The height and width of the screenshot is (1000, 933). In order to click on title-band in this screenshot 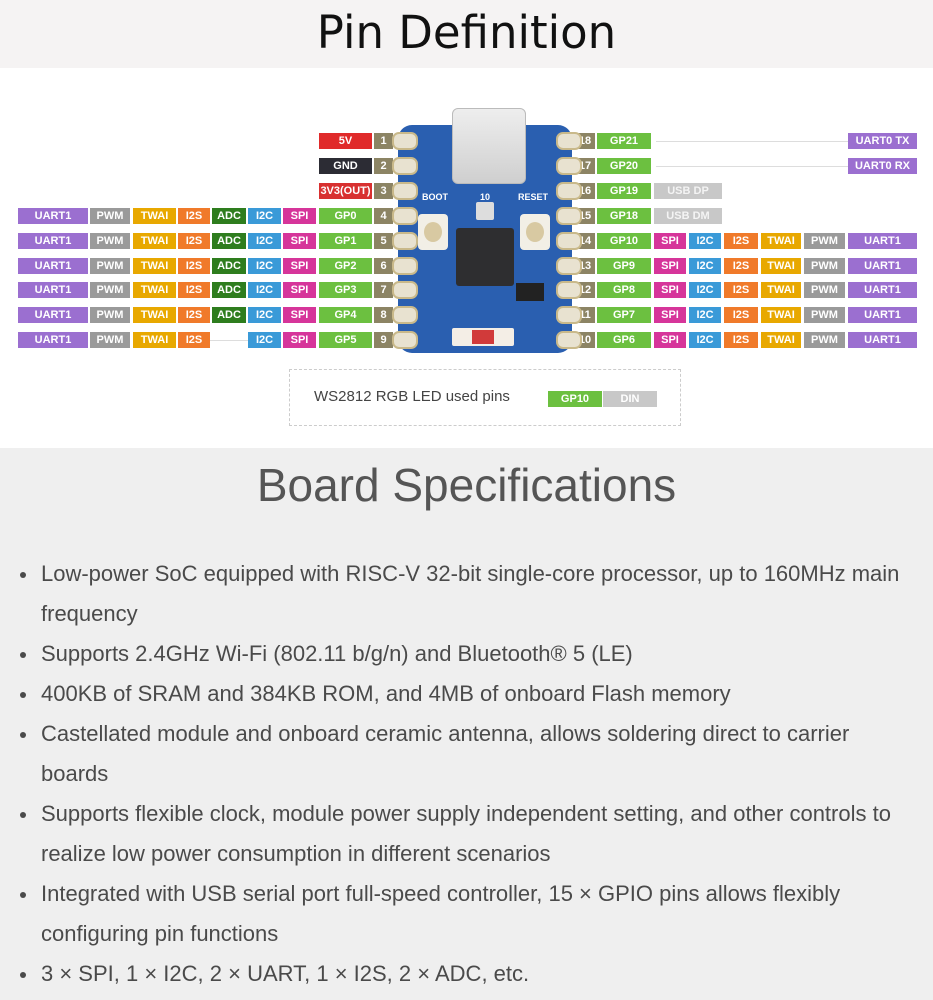, I will do `click(466, 34)`.